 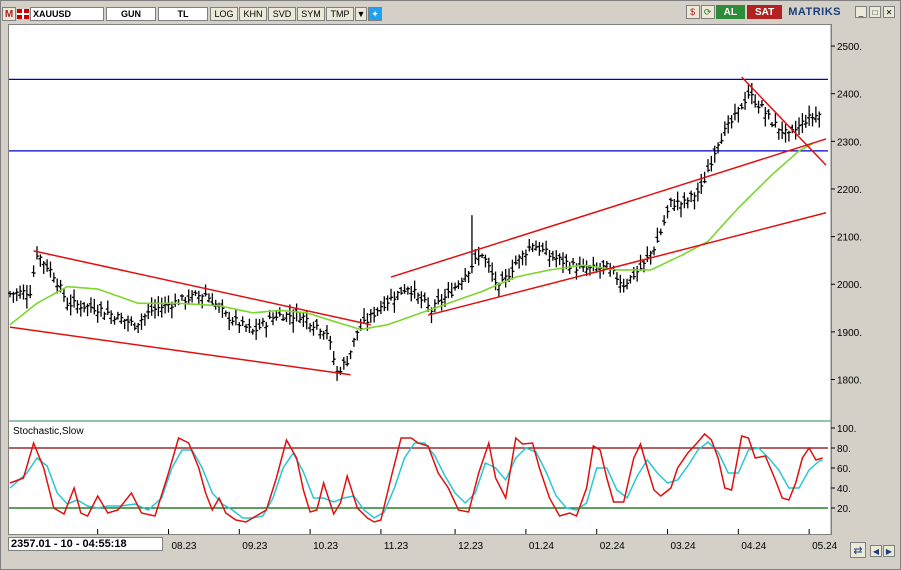 I want to click on khn-button: KHN, so click(x=253, y=14).